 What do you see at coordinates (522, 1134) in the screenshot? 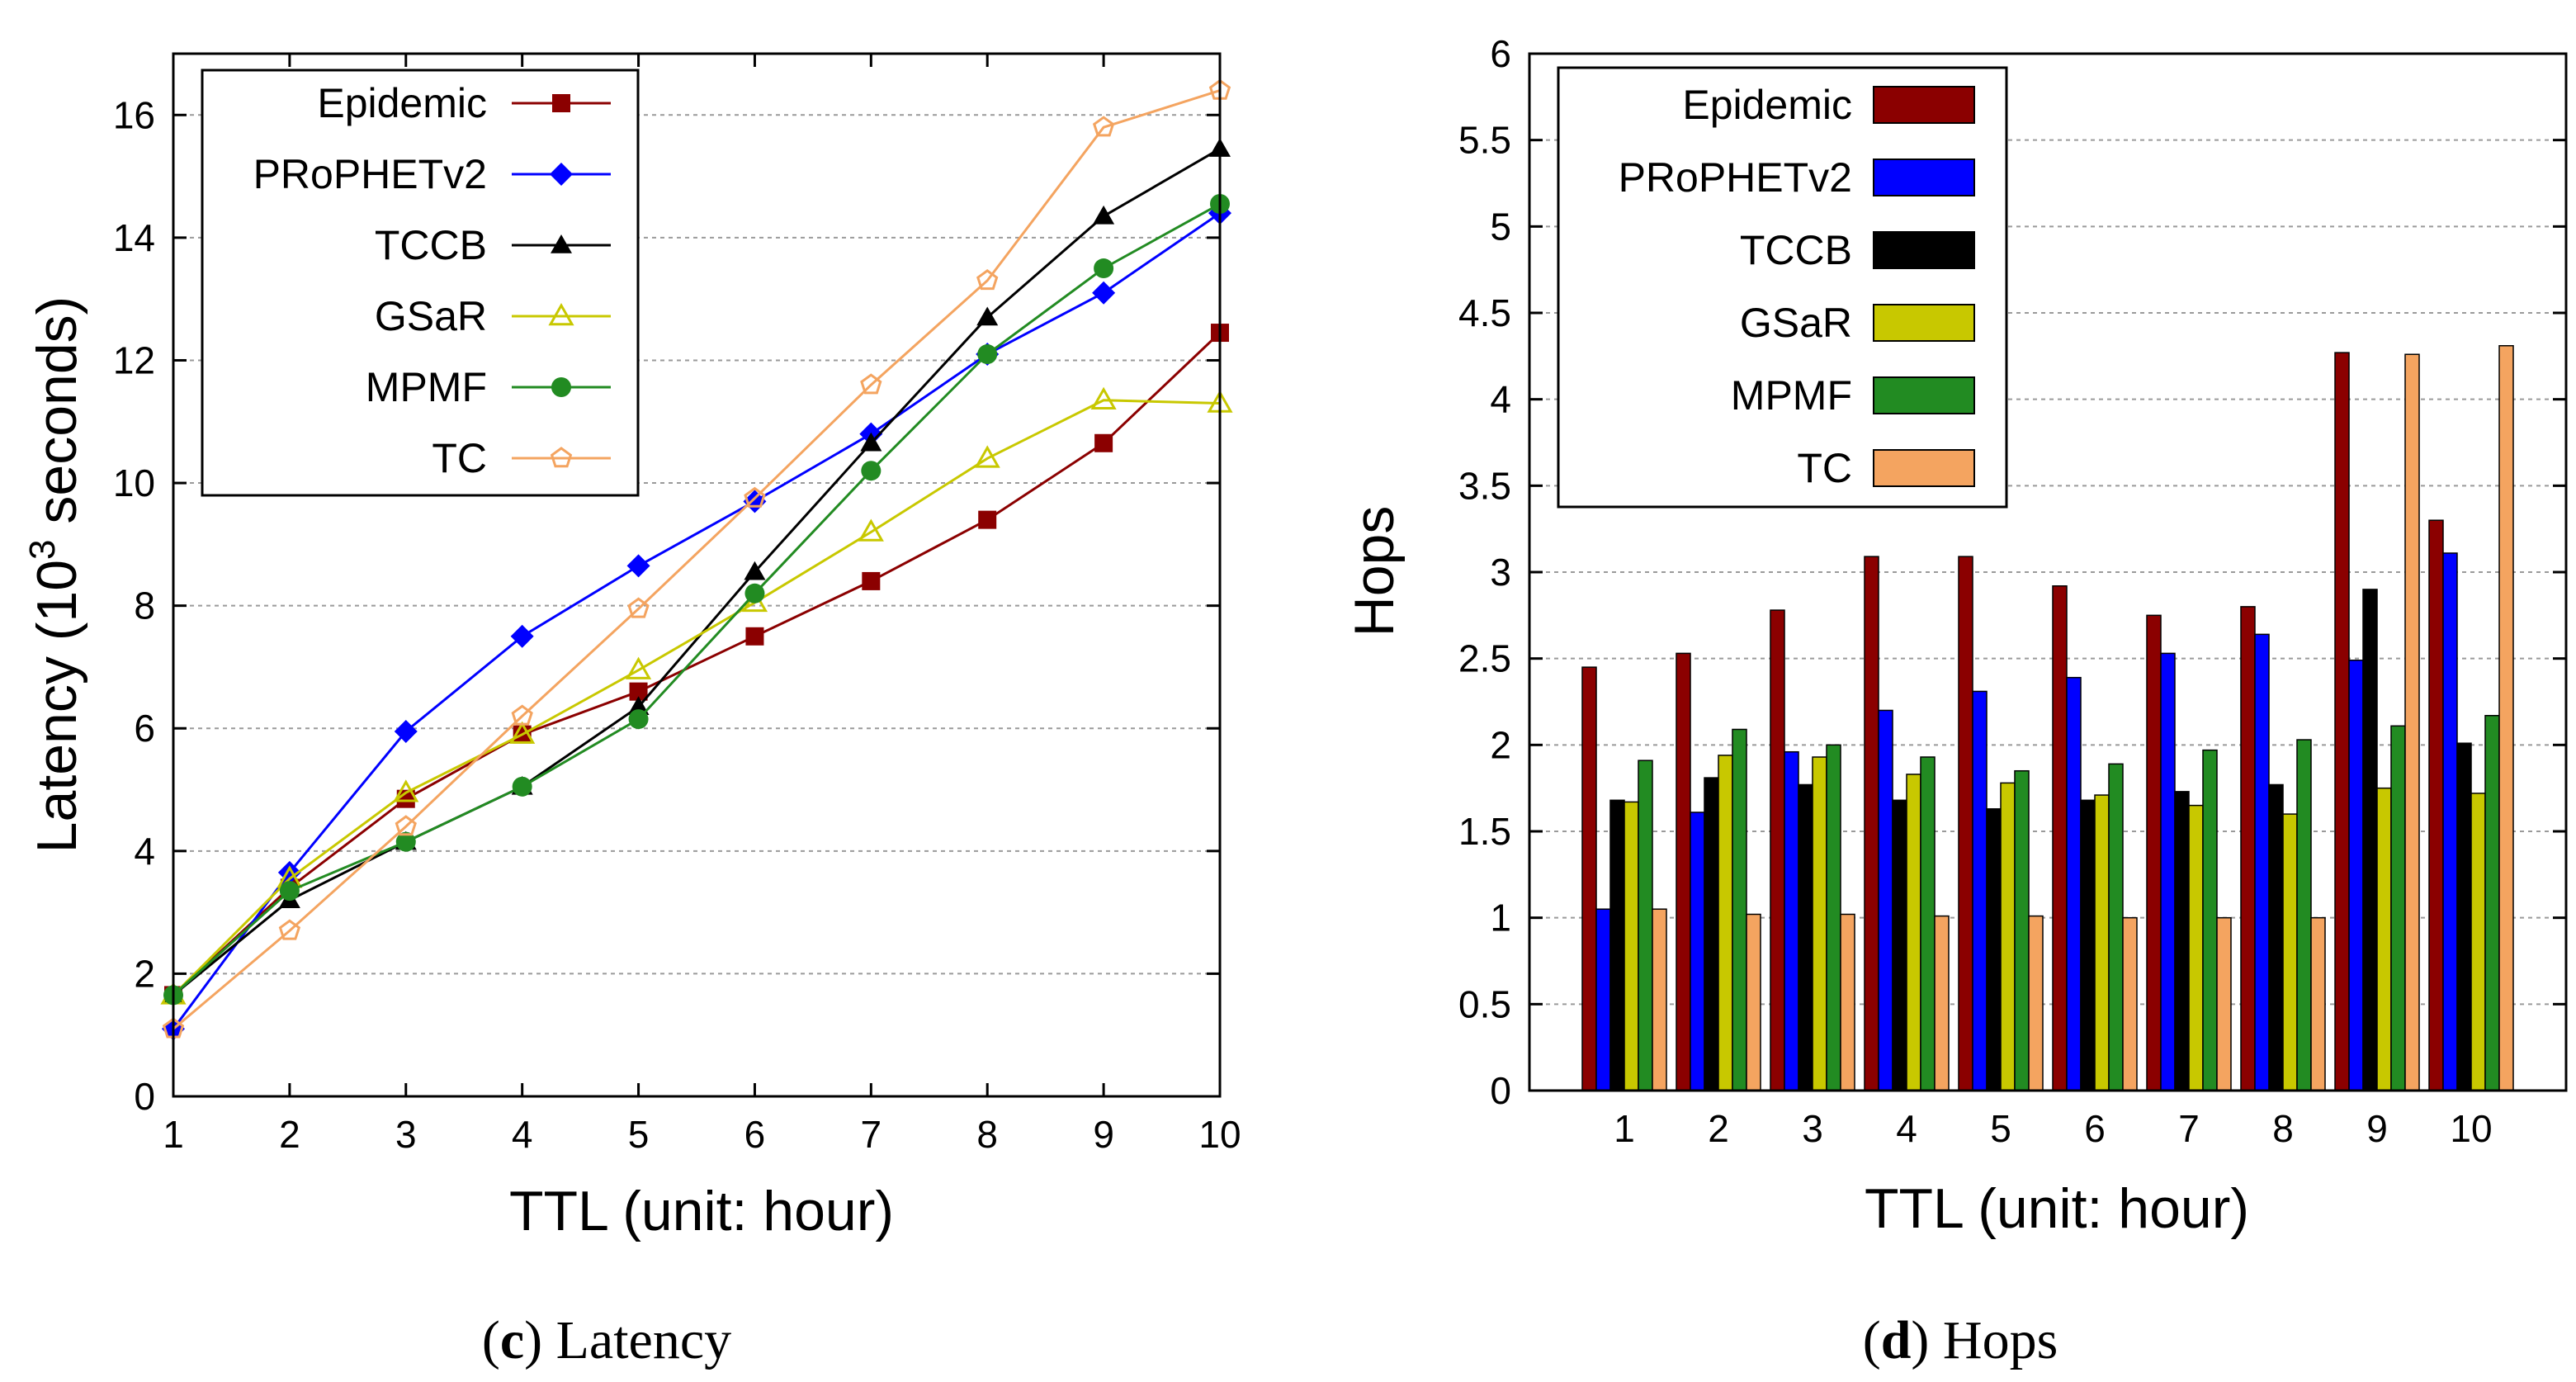
I see `latency-x-tick-label: 4` at bounding box center [522, 1134].